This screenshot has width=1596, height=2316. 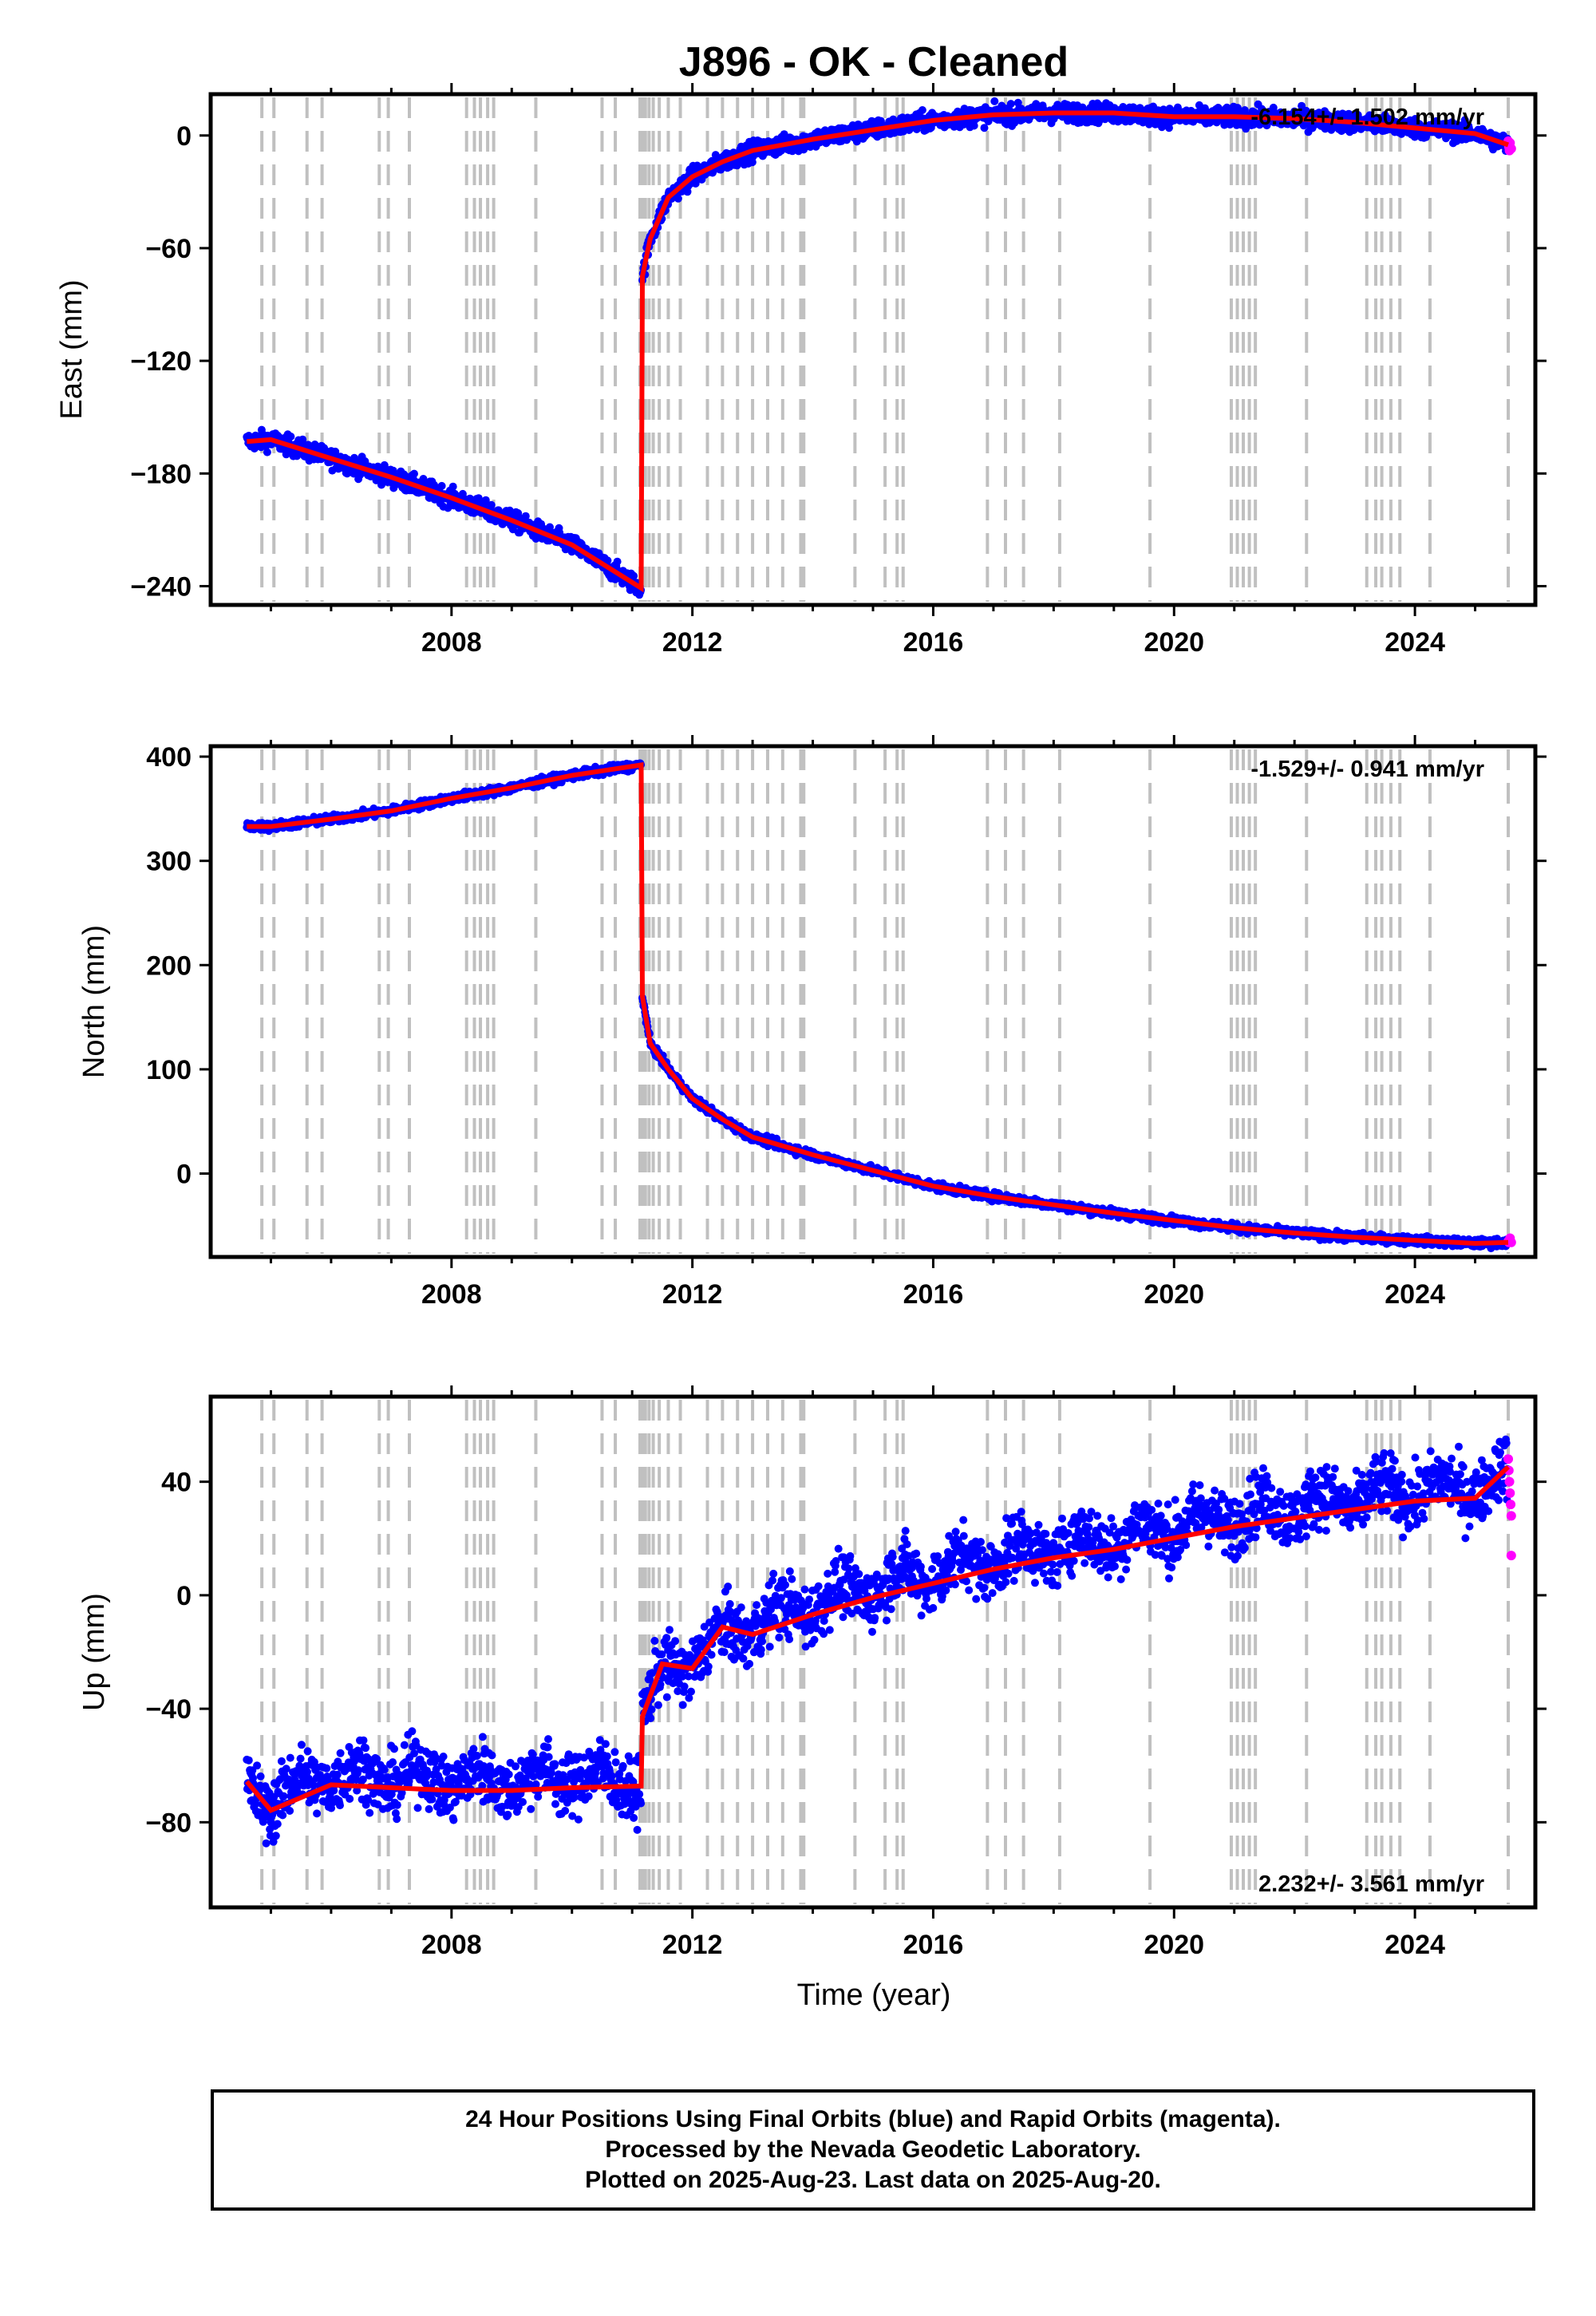 I want to click on east-y-axis-label: East (mm), so click(x=72, y=349).